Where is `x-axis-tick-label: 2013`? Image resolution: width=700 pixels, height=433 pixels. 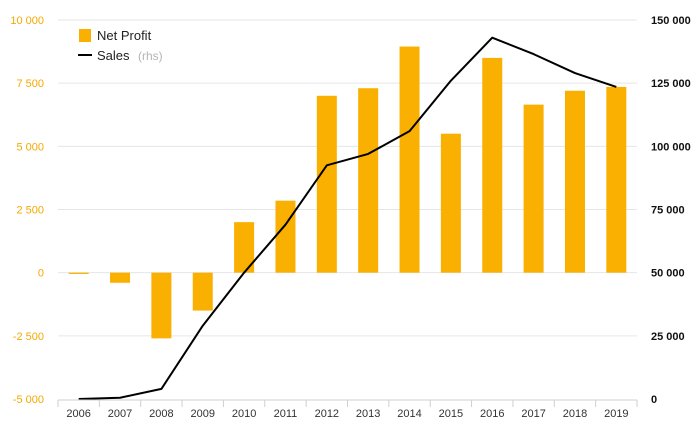 x-axis-tick-label: 2013 is located at coordinates (368, 414).